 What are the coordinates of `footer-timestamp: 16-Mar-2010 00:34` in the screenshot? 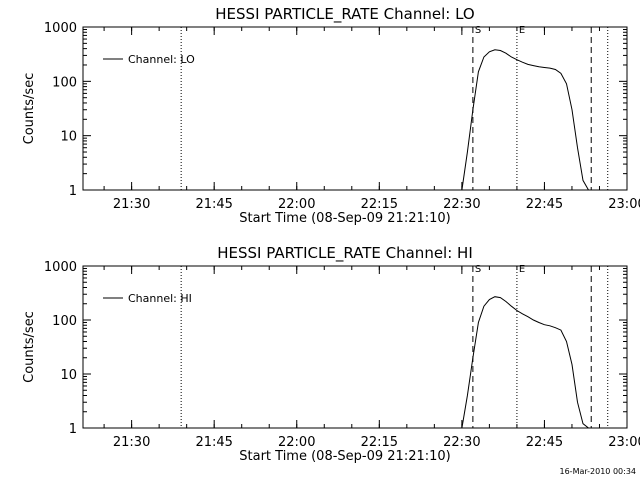 It's located at (598, 471).